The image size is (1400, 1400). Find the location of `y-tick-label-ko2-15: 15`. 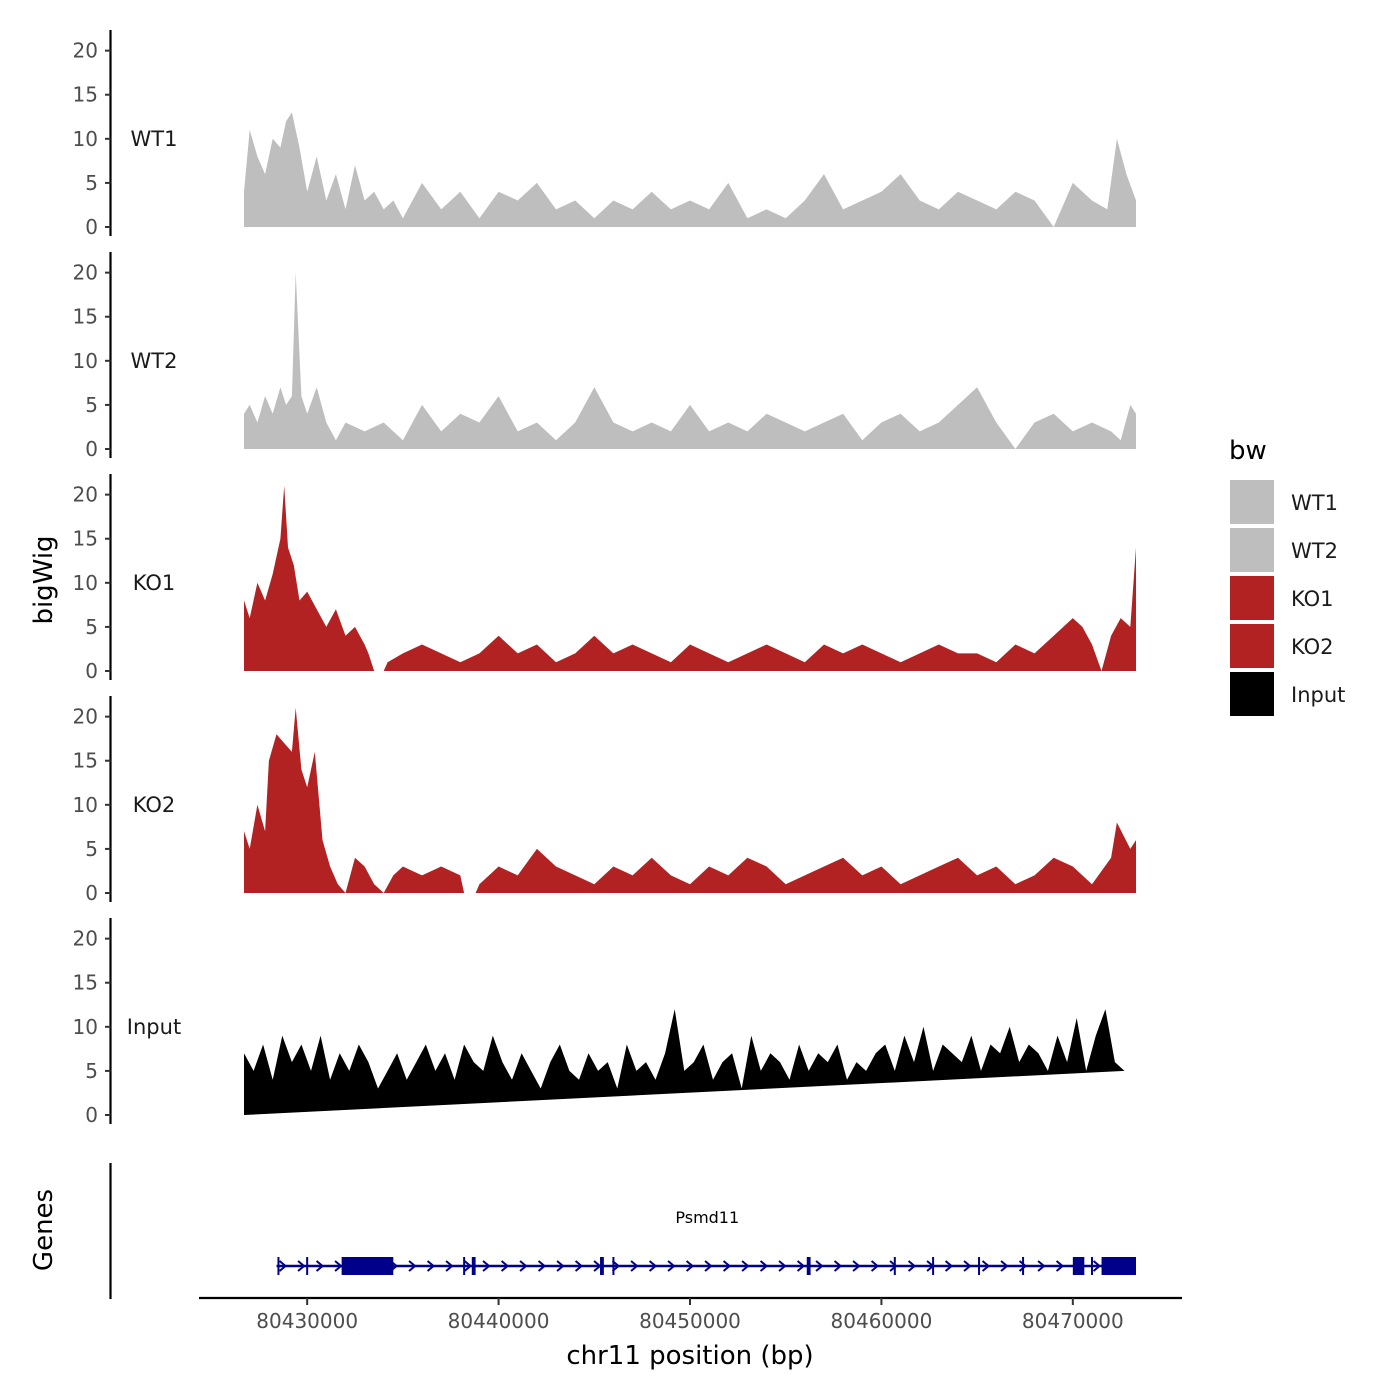

y-tick-label-ko2-15: 15 is located at coordinates (85, 761).